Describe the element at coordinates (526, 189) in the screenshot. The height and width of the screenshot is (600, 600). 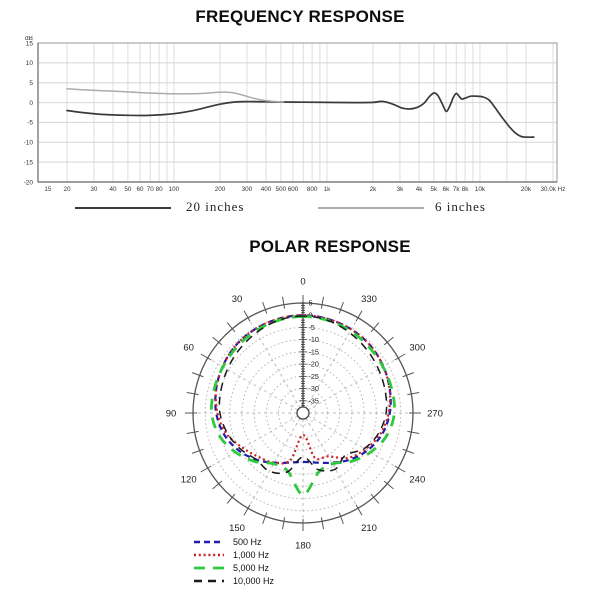
I see `x-tick-label: 20k` at that location.